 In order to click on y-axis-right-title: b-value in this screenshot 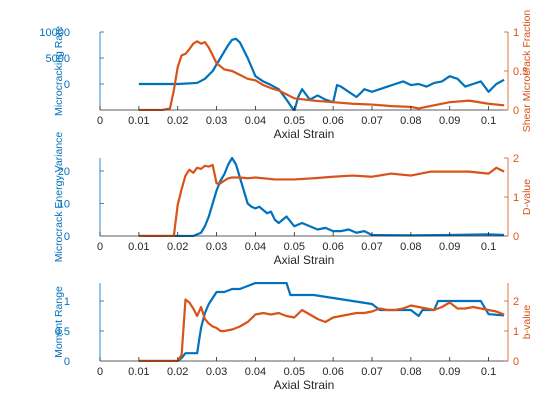, I will do `click(527, 322)`.